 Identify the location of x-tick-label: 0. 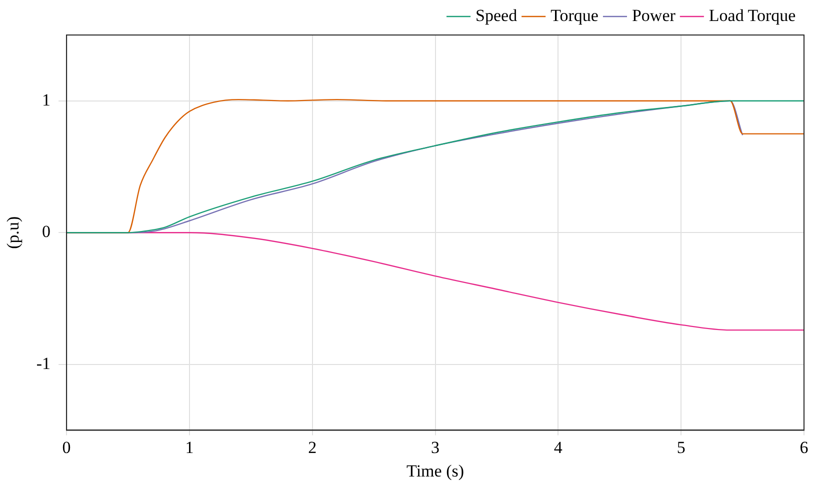
(66, 447).